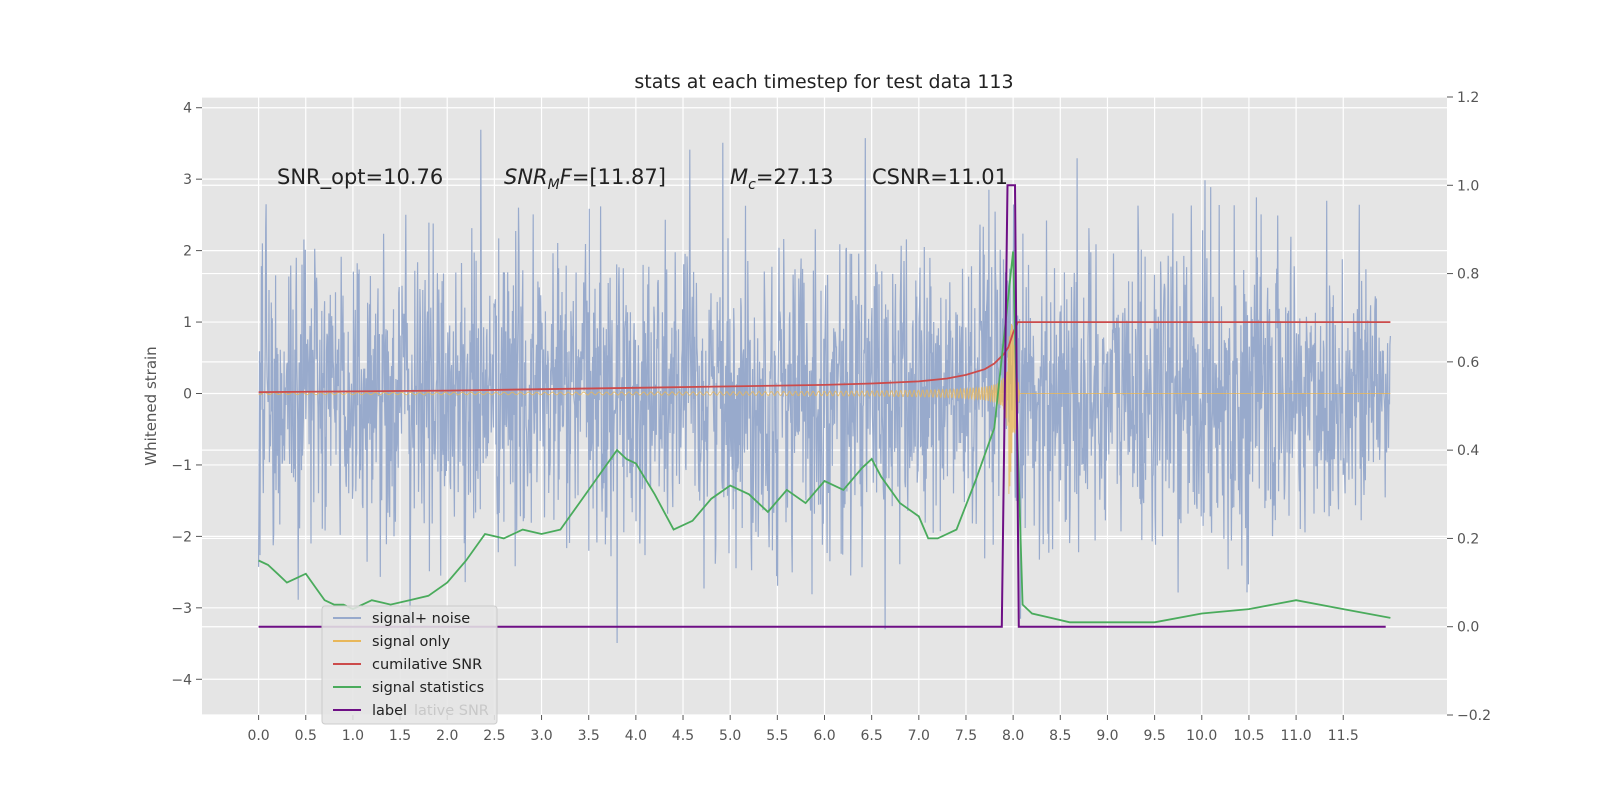  What do you see at coordinates (541, 736) in the screenshot?
I see `x-tick-label: 3.0` at bounding box center [541, 736].